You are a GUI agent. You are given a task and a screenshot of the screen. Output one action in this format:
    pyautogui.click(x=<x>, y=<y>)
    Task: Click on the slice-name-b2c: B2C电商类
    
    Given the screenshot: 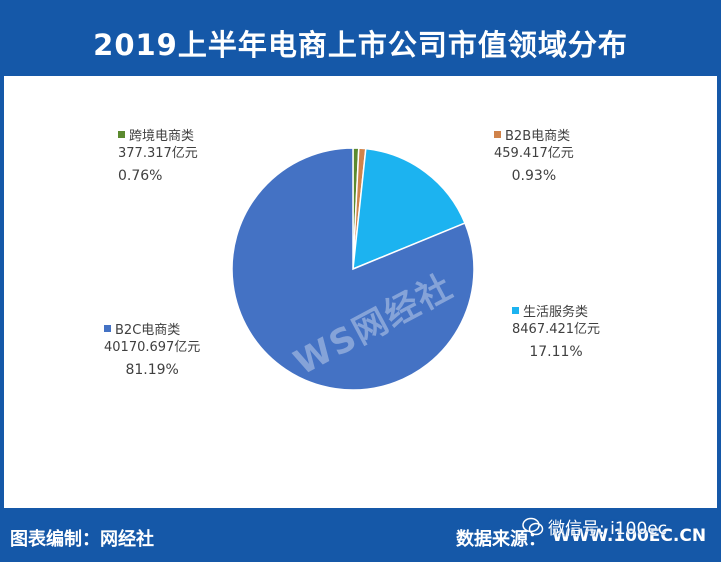 What is the action you would take?
    pyautogui.click(x=148, y=330)
    